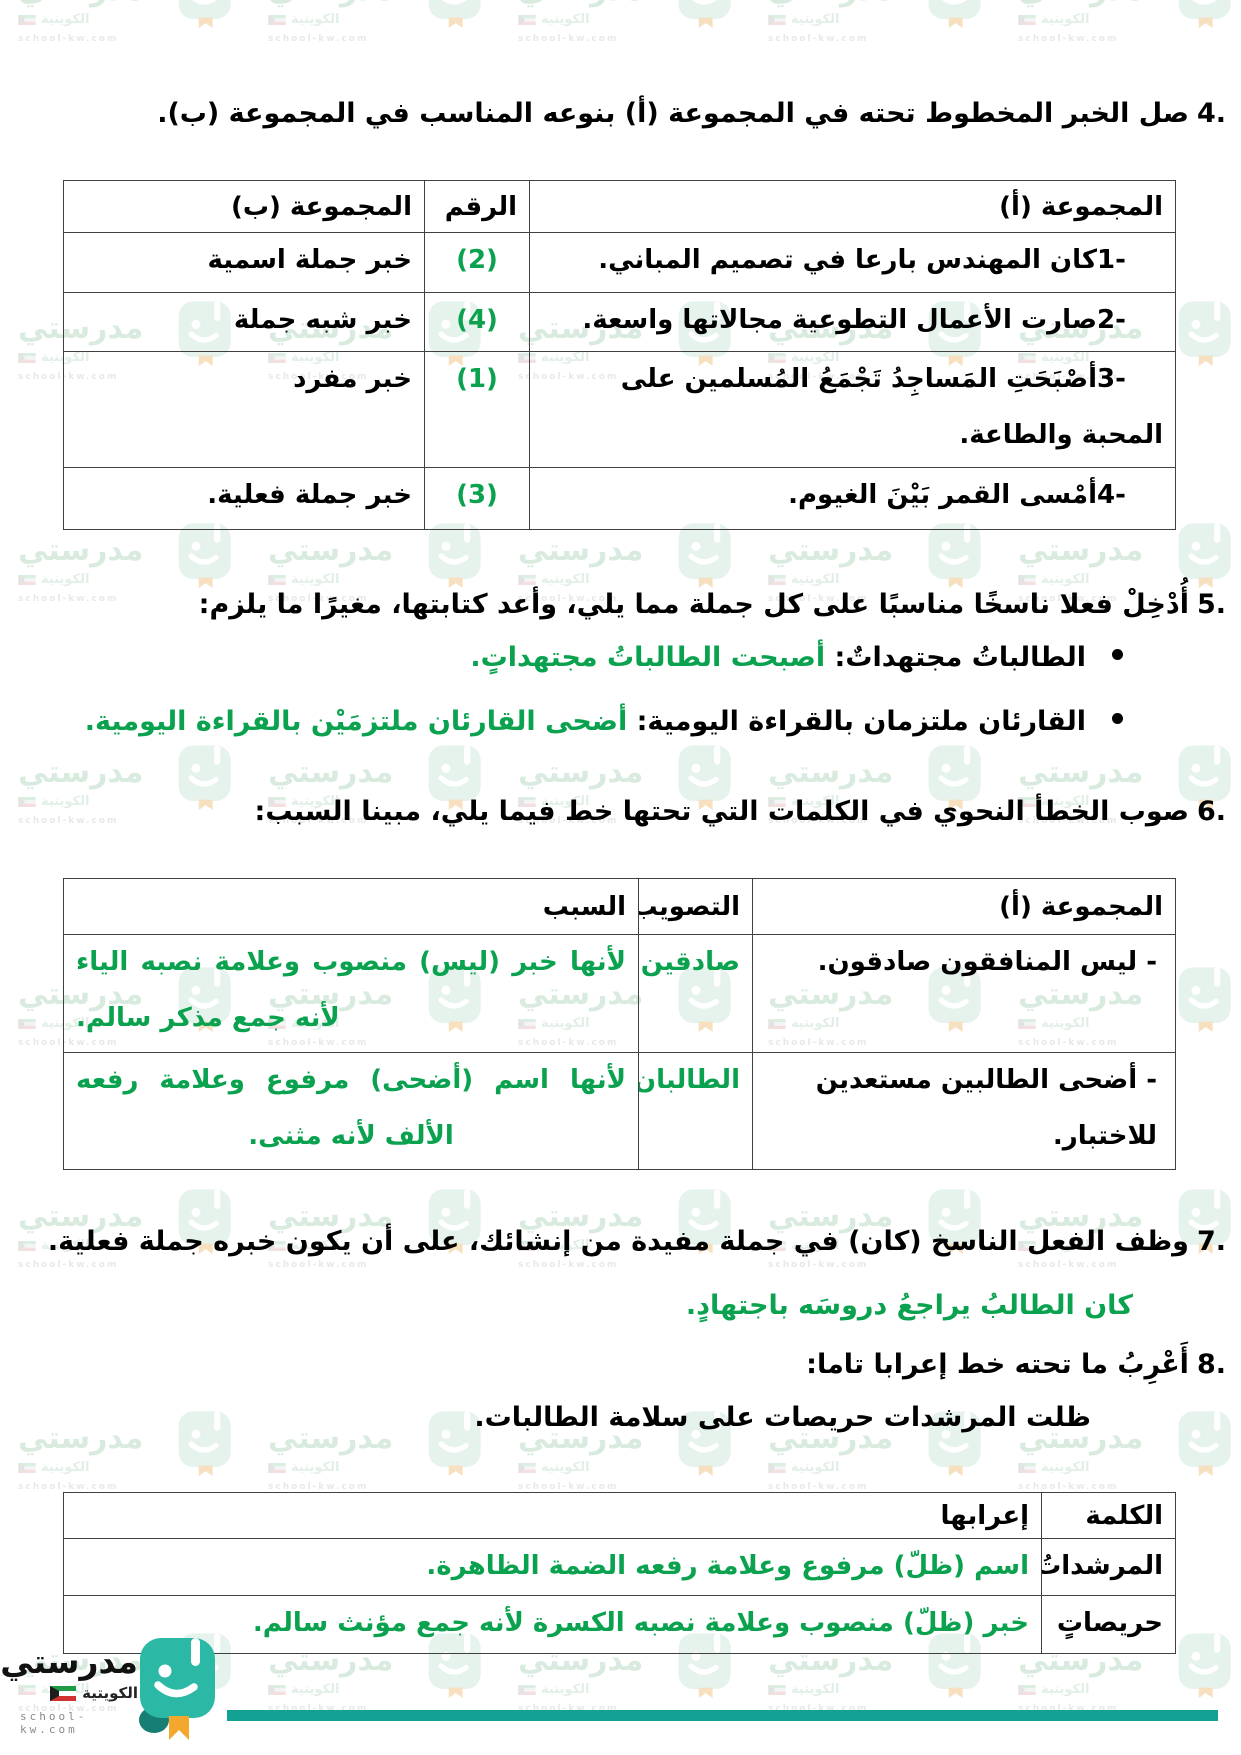 This screenshot has width=1241, height=1755. Describe the element at coordinates (695, 1111) in the screenshot. I see `correction-cell: الطالبان` at that location.